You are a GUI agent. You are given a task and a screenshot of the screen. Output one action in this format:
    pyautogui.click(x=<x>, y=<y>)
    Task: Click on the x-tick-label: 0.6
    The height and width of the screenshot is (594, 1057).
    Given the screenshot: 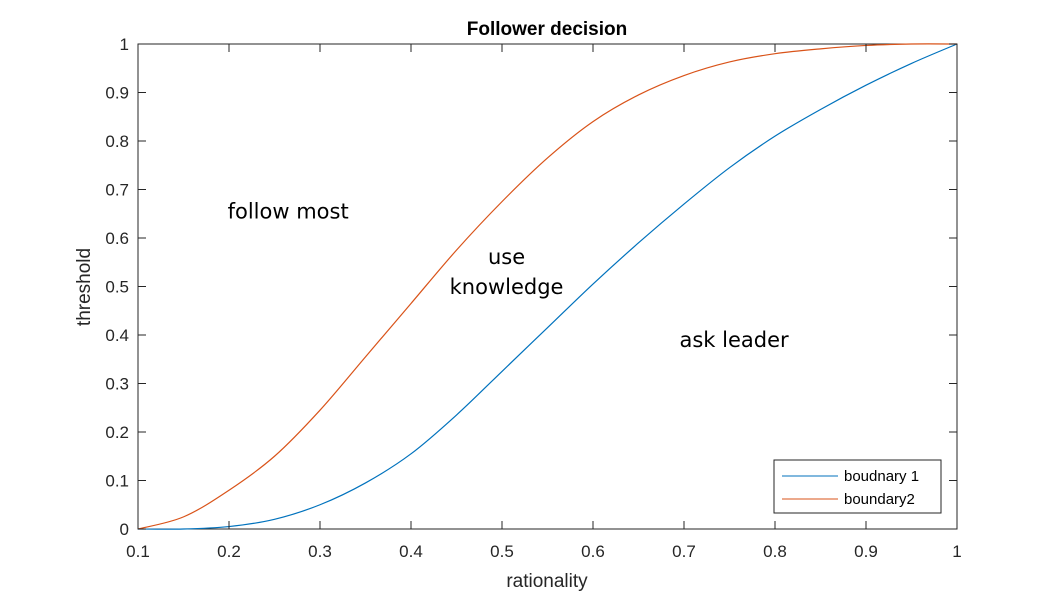 What is the action you would take?
    pyautogui.click(x=593, y=551)
    